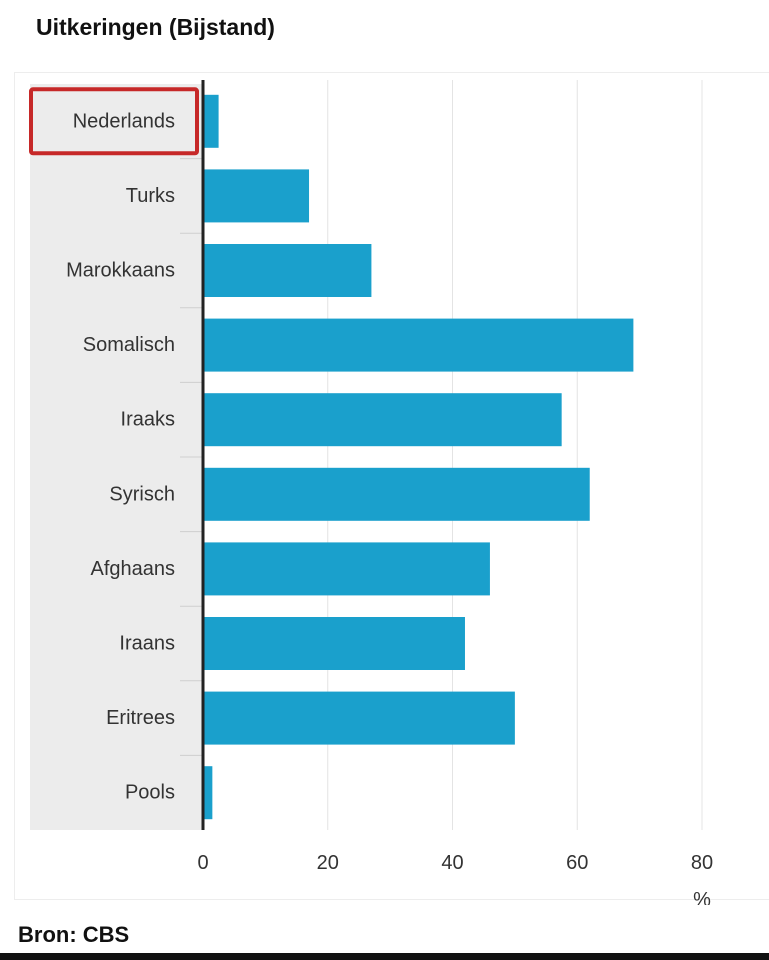 The image size is (769, 960). I want to click on x-tick-label: 60, so click(577, 863).